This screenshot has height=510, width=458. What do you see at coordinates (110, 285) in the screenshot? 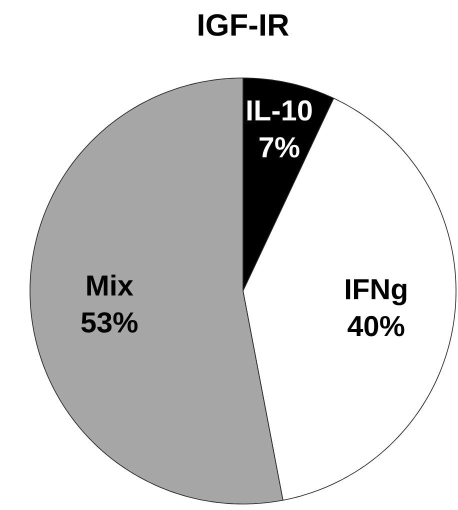
I see `slice-label: Mix` at bounding box center [110, 285].